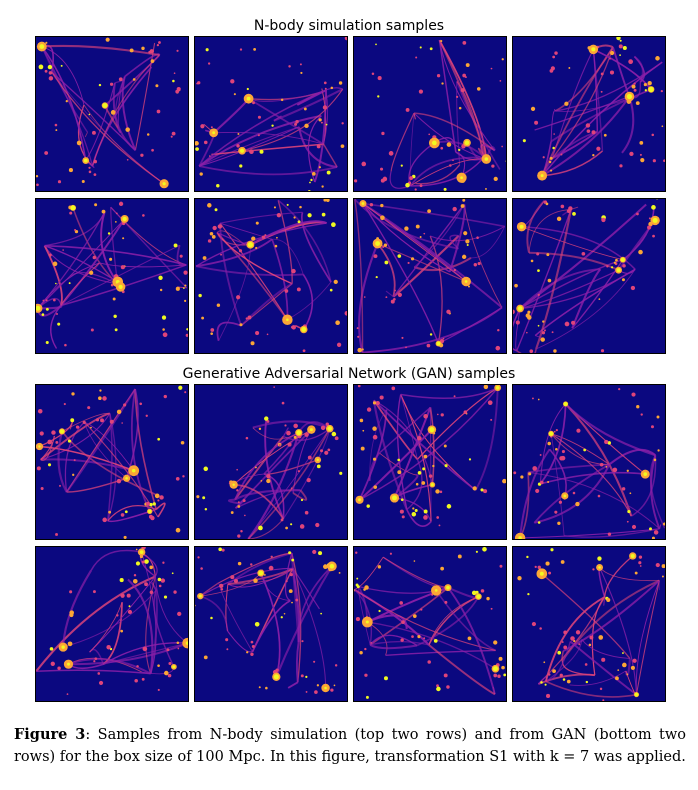 This screenshot has height=790, width=698. Describe the element at coordinates (349, 26) in the screenshot. I see `nbody-section-title: N-body simulation samples` at that location.